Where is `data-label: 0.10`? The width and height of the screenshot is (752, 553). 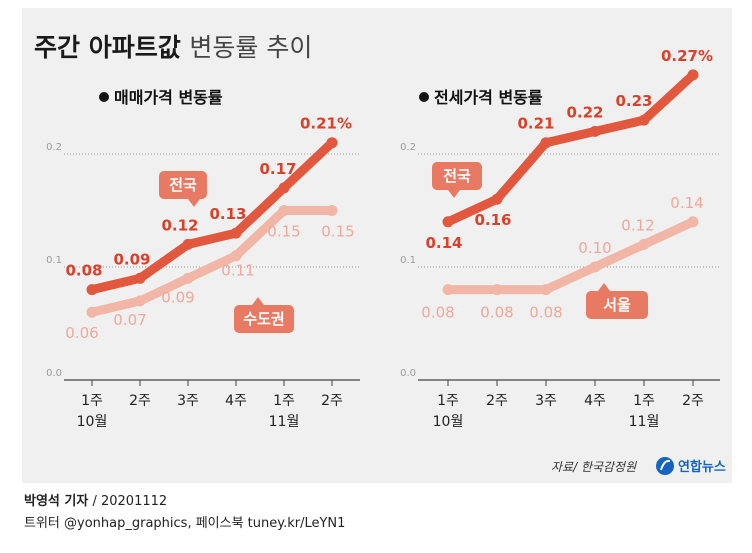 data-label: 0.10 is located at coordinates (594, 248).